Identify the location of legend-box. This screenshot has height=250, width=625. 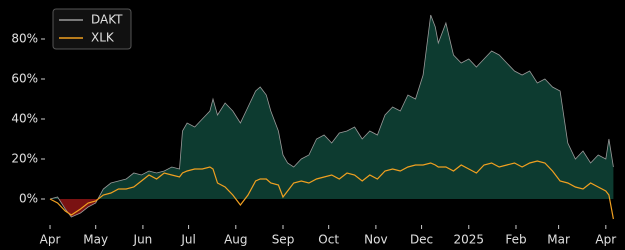
(92, 29).